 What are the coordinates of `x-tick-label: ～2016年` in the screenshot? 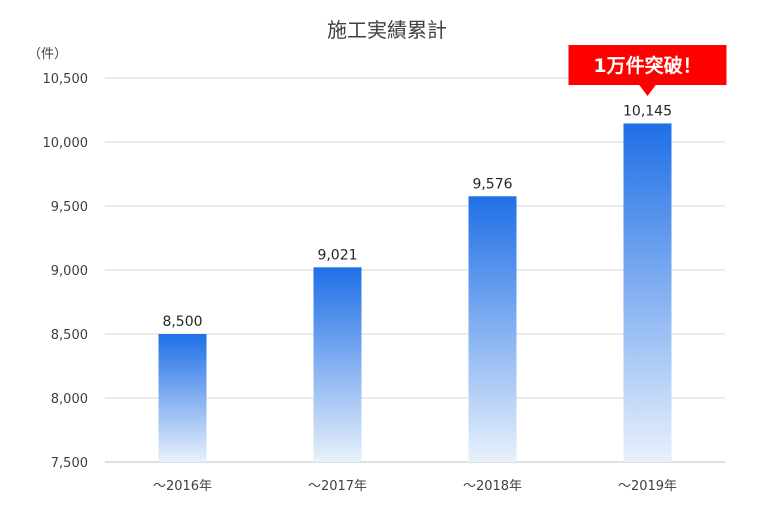 It's located at (182, 486).